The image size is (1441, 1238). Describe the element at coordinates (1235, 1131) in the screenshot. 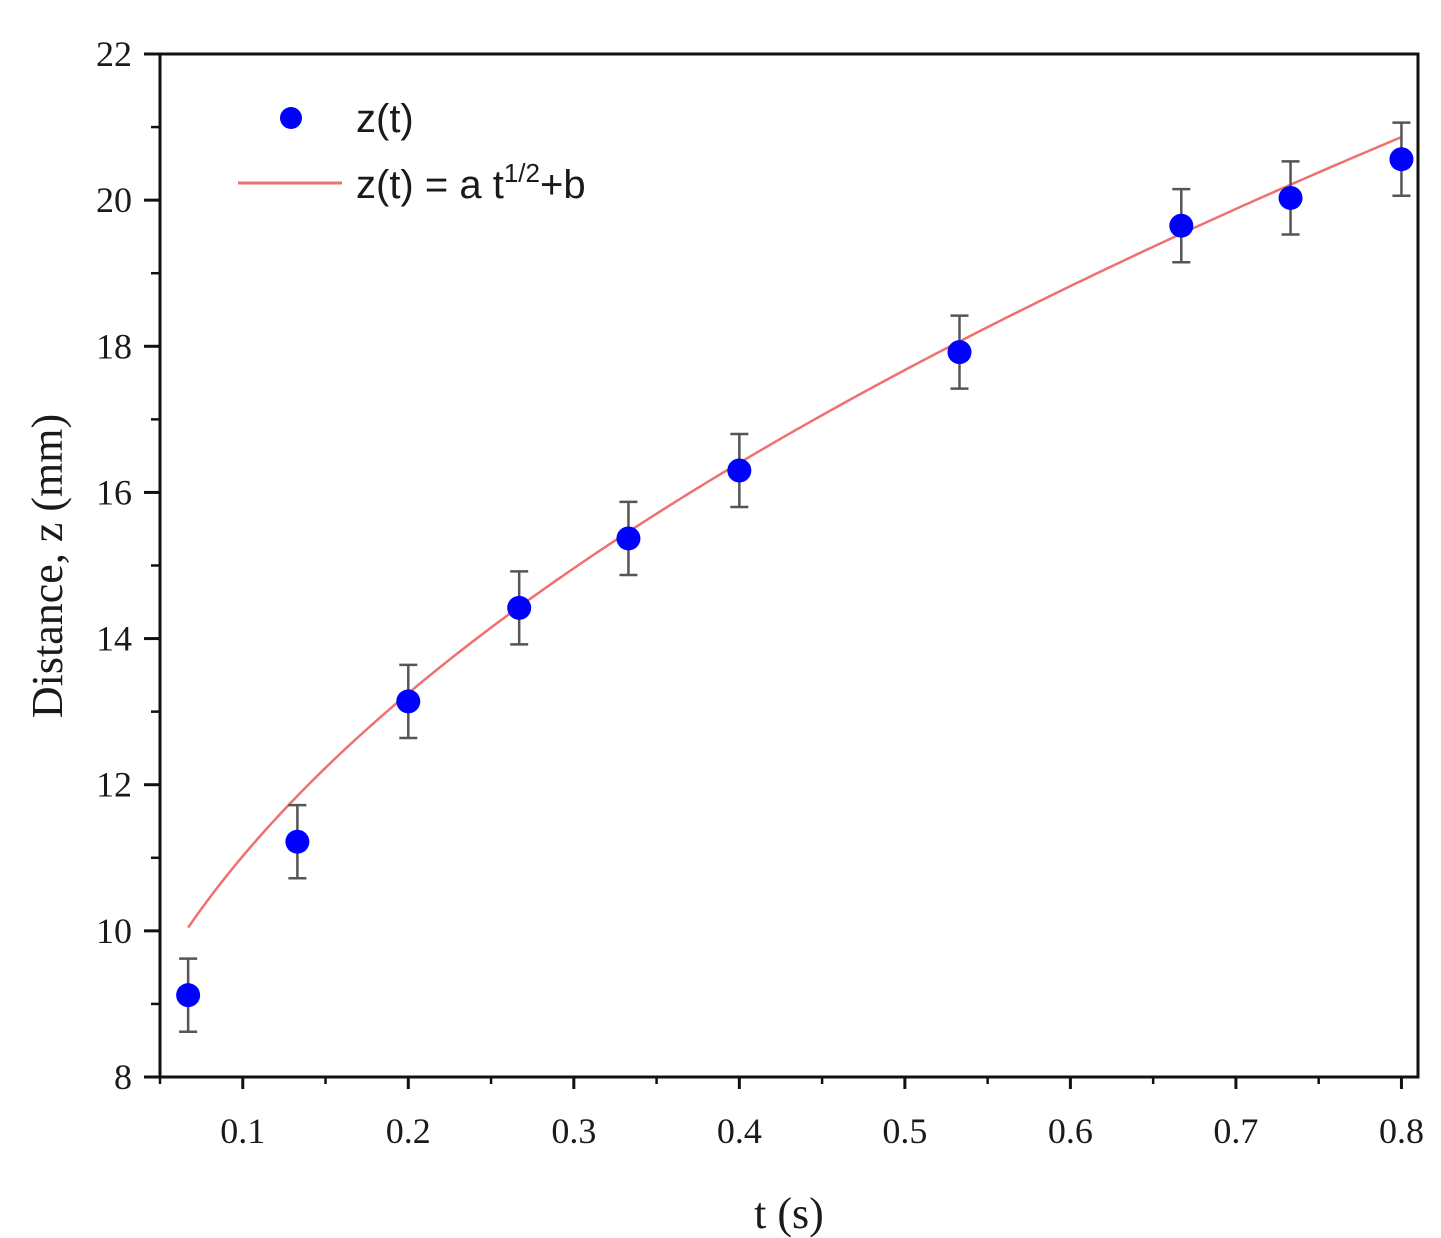

I see `x-tick-label: 0.7` at that location.